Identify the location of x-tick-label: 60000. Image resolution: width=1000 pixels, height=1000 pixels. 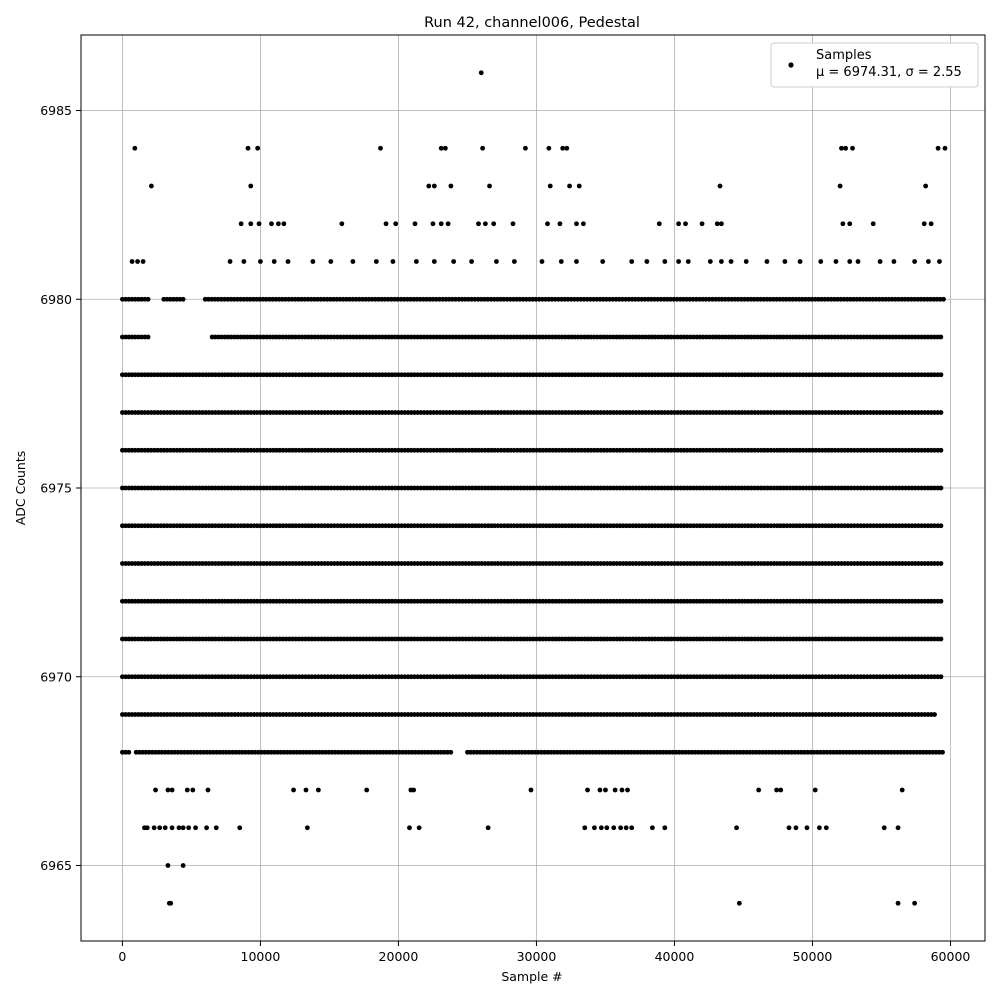
(951, 956).